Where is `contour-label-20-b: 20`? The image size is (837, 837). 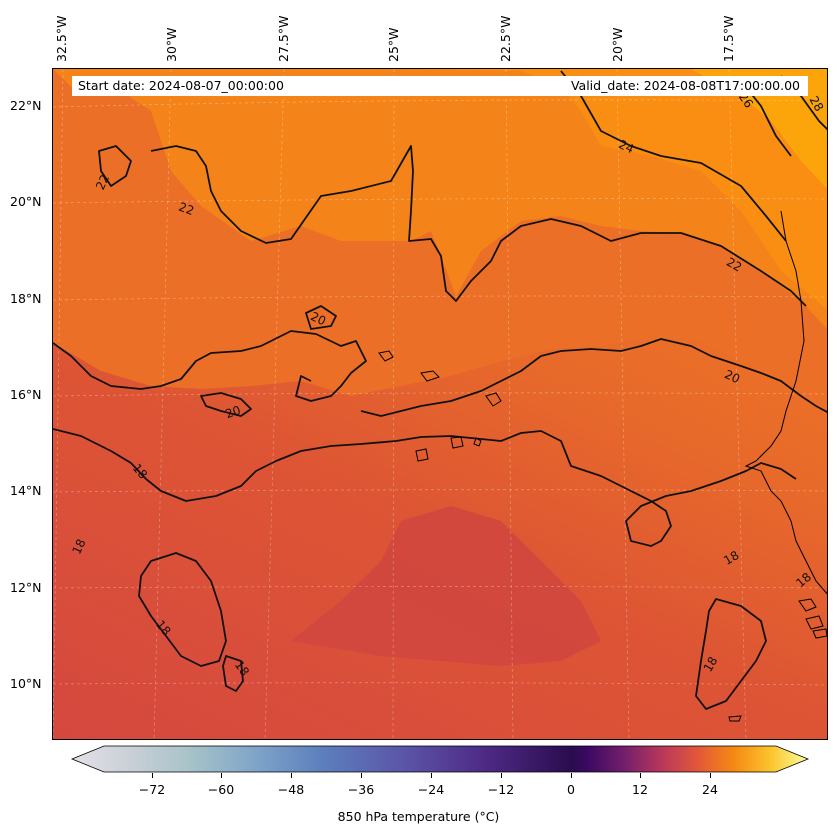
contour-label-20-b: 20 is located at coordinates (232, 412).